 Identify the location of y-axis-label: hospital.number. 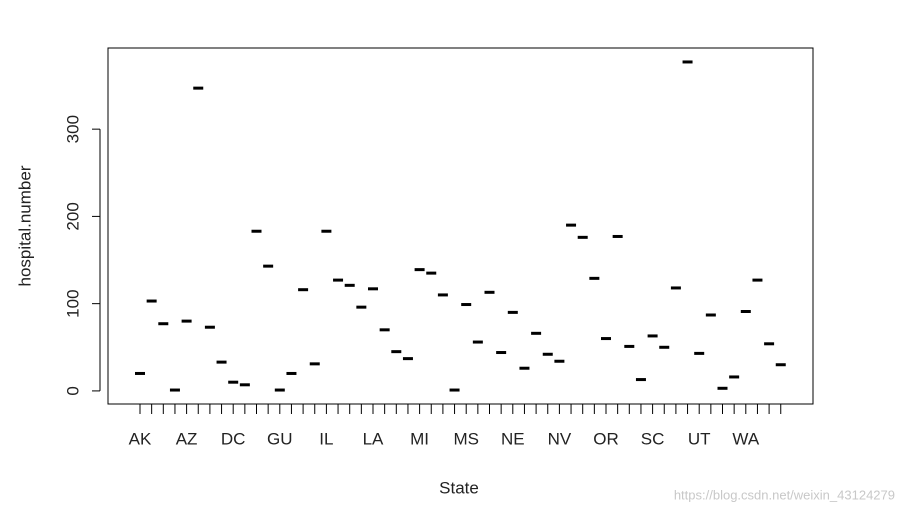
(24, 225).